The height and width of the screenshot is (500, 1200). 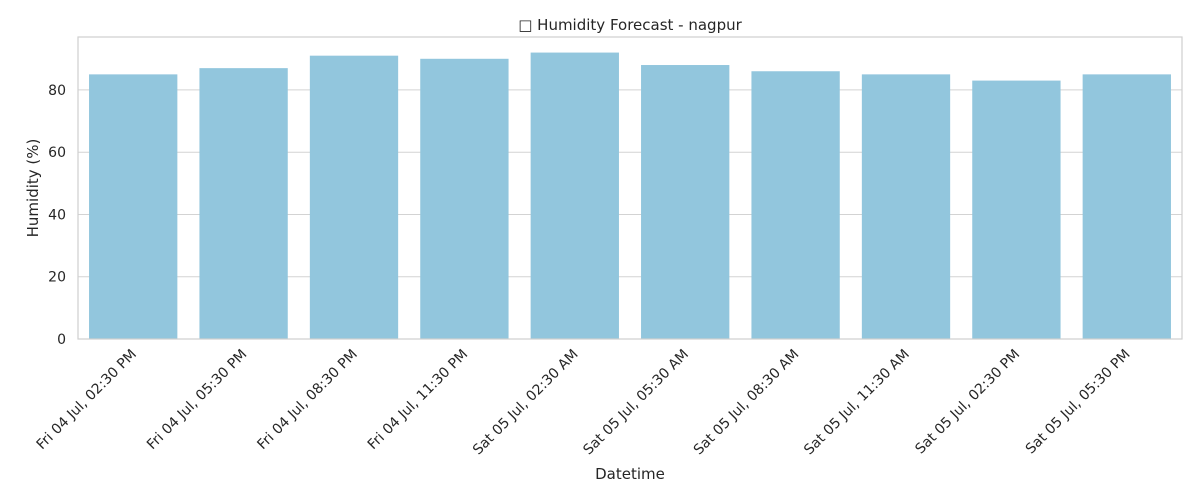 I want to click on x-axis-label: Datetime, so click(x=630, y=474).